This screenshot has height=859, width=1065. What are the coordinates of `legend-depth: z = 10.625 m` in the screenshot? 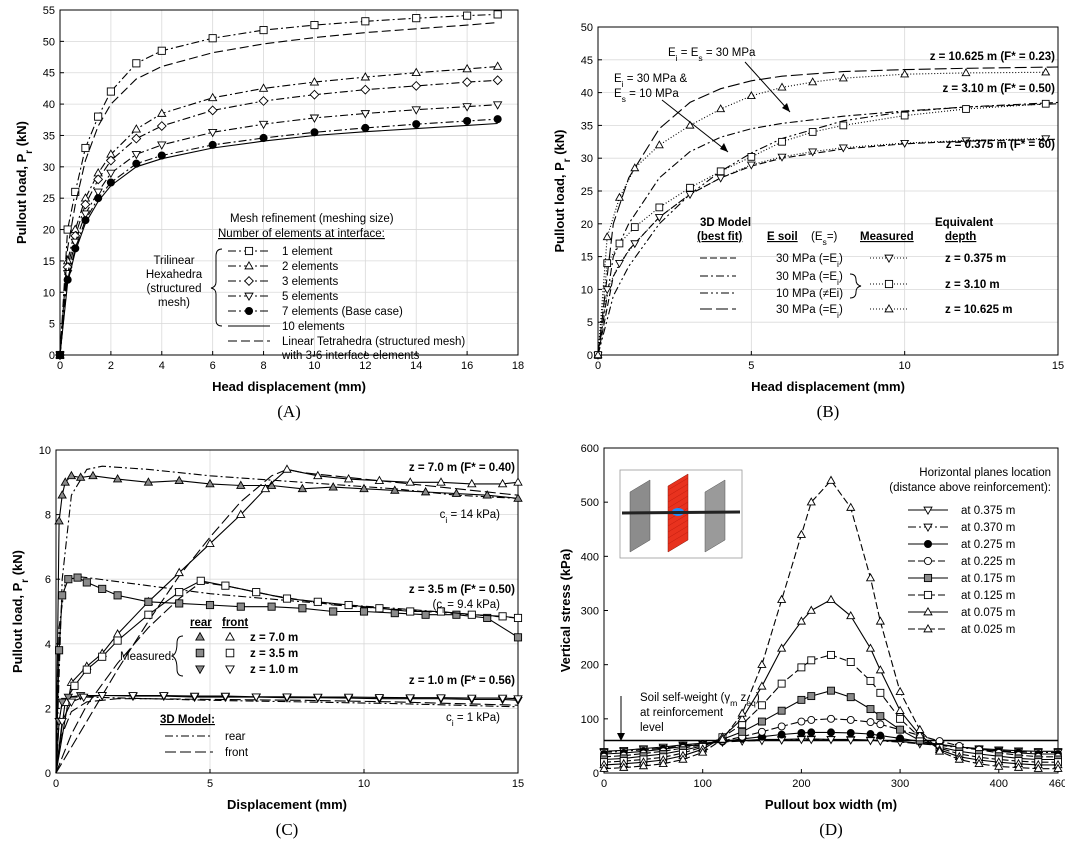 It's located at (978, 310).